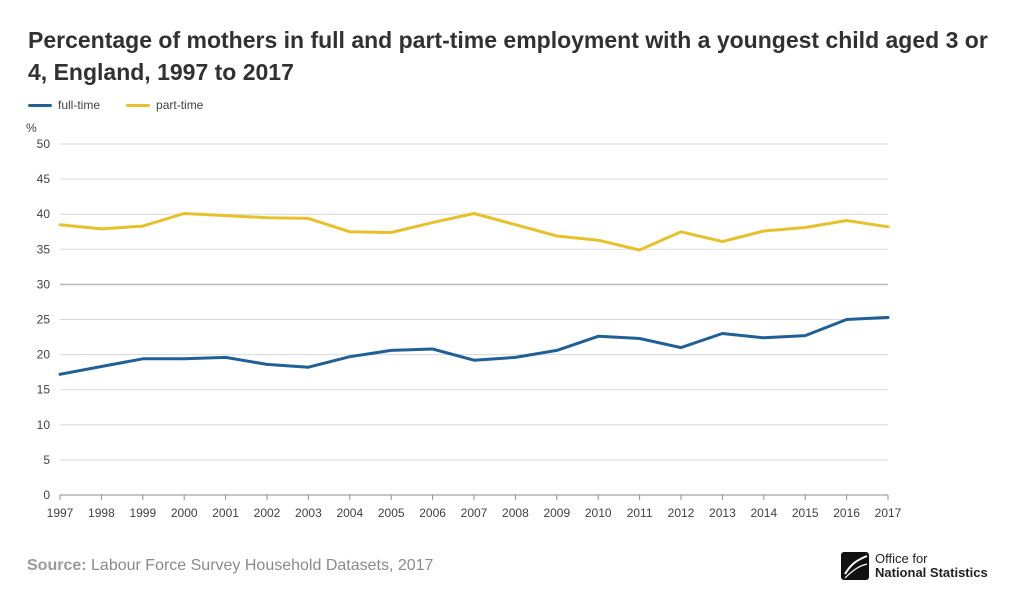 Image resolution: width=1025 pixels, height=608 pixels. I want to click on legend-label-part-time: part-time, so click(180, 105).